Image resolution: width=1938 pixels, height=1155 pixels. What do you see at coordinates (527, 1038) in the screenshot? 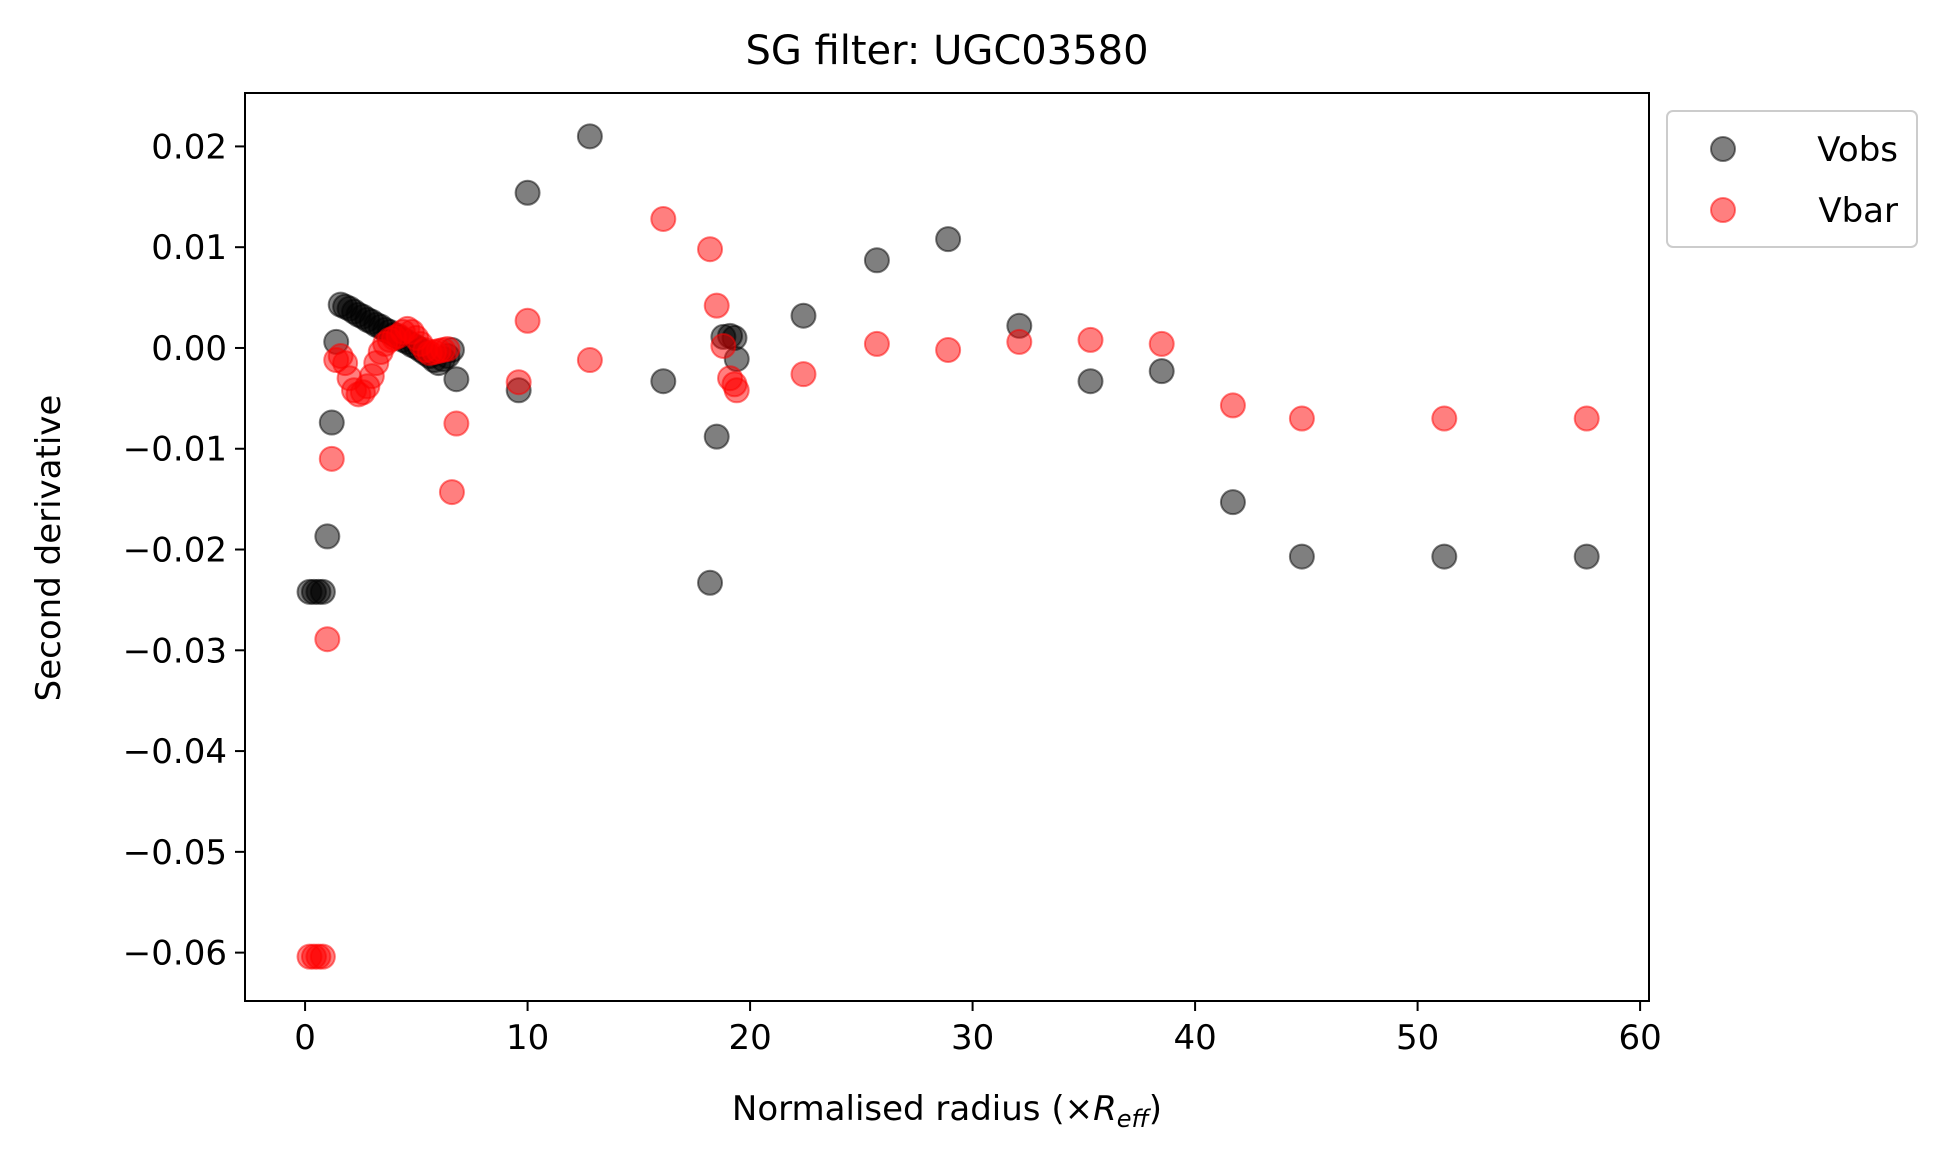
I see `x-tick-label: 10` at bounding box center [527, 1038].